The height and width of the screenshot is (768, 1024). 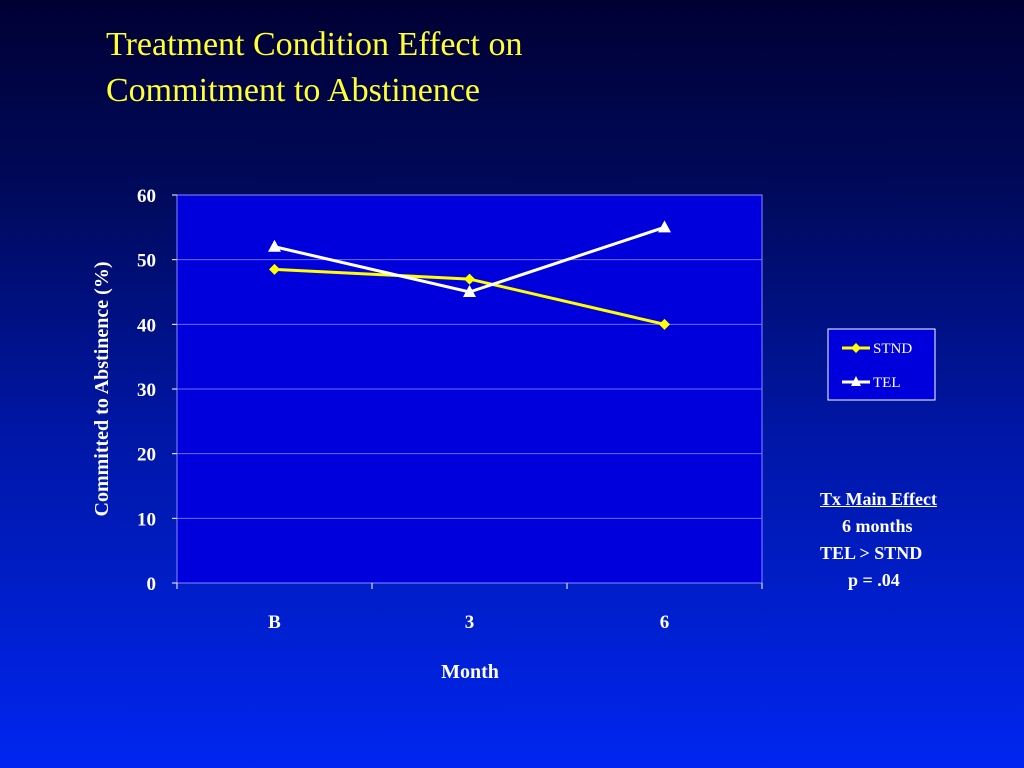 What do you see at coordinates (146, 261) in the screenshot?
I see `y-tick-label: 50` at bounding box center [146, 261].